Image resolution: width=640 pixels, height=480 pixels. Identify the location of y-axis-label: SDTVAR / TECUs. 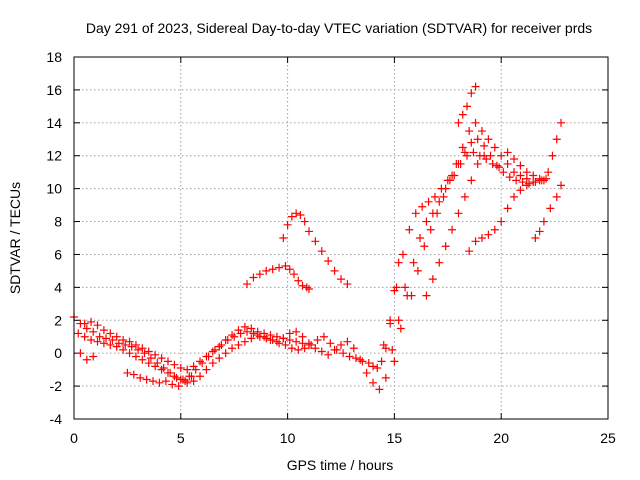
(15, 238).